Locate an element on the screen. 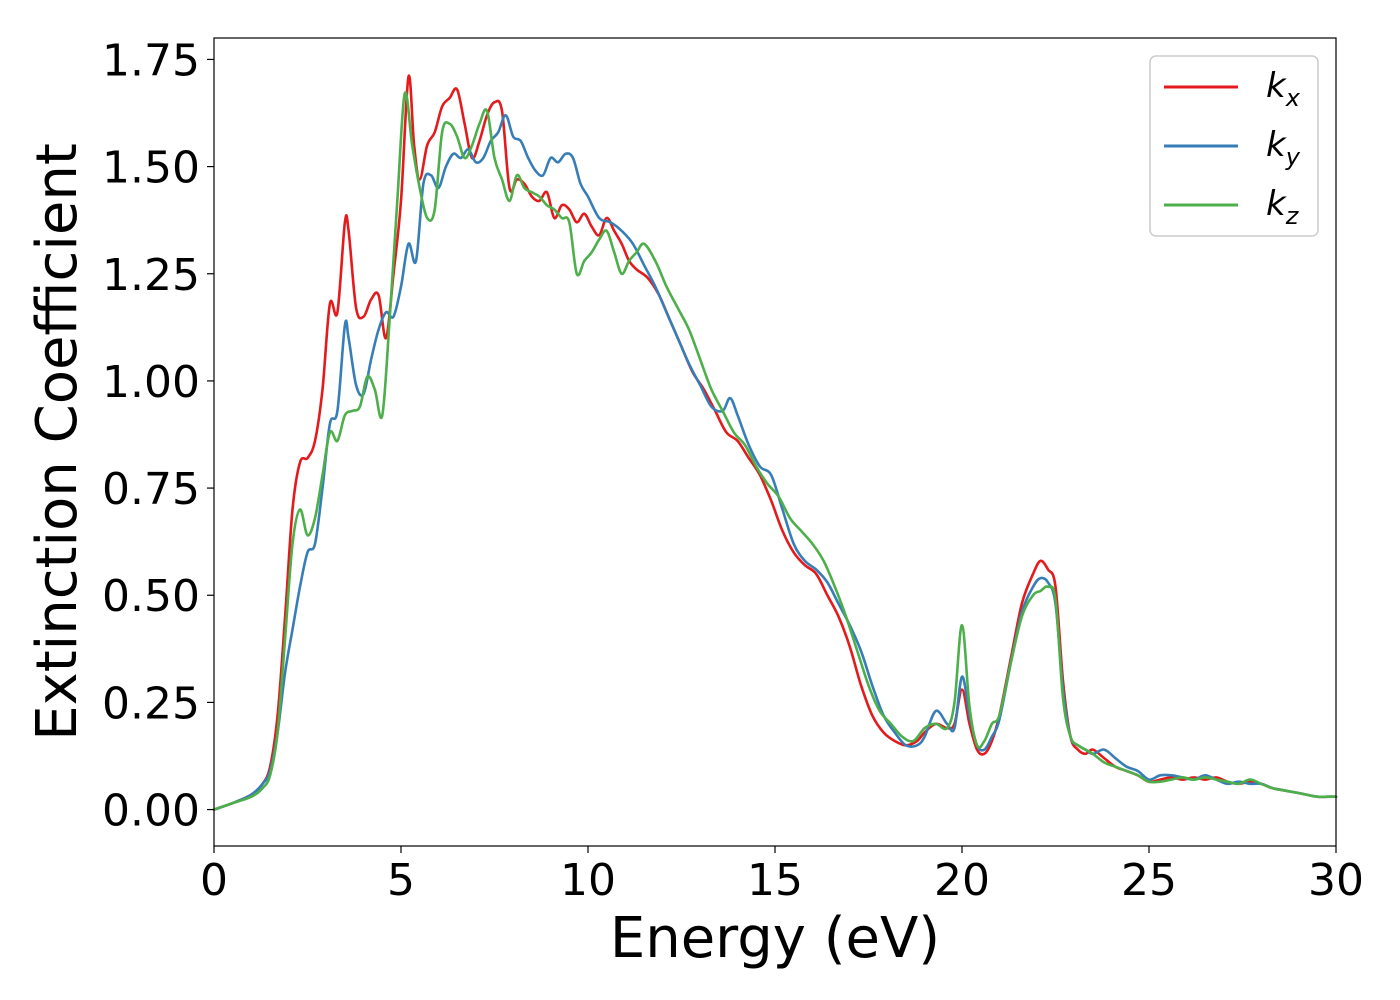 The image size is (1400, 1000). y-tick-label: 1.75 is located at coordinates (151, 60).